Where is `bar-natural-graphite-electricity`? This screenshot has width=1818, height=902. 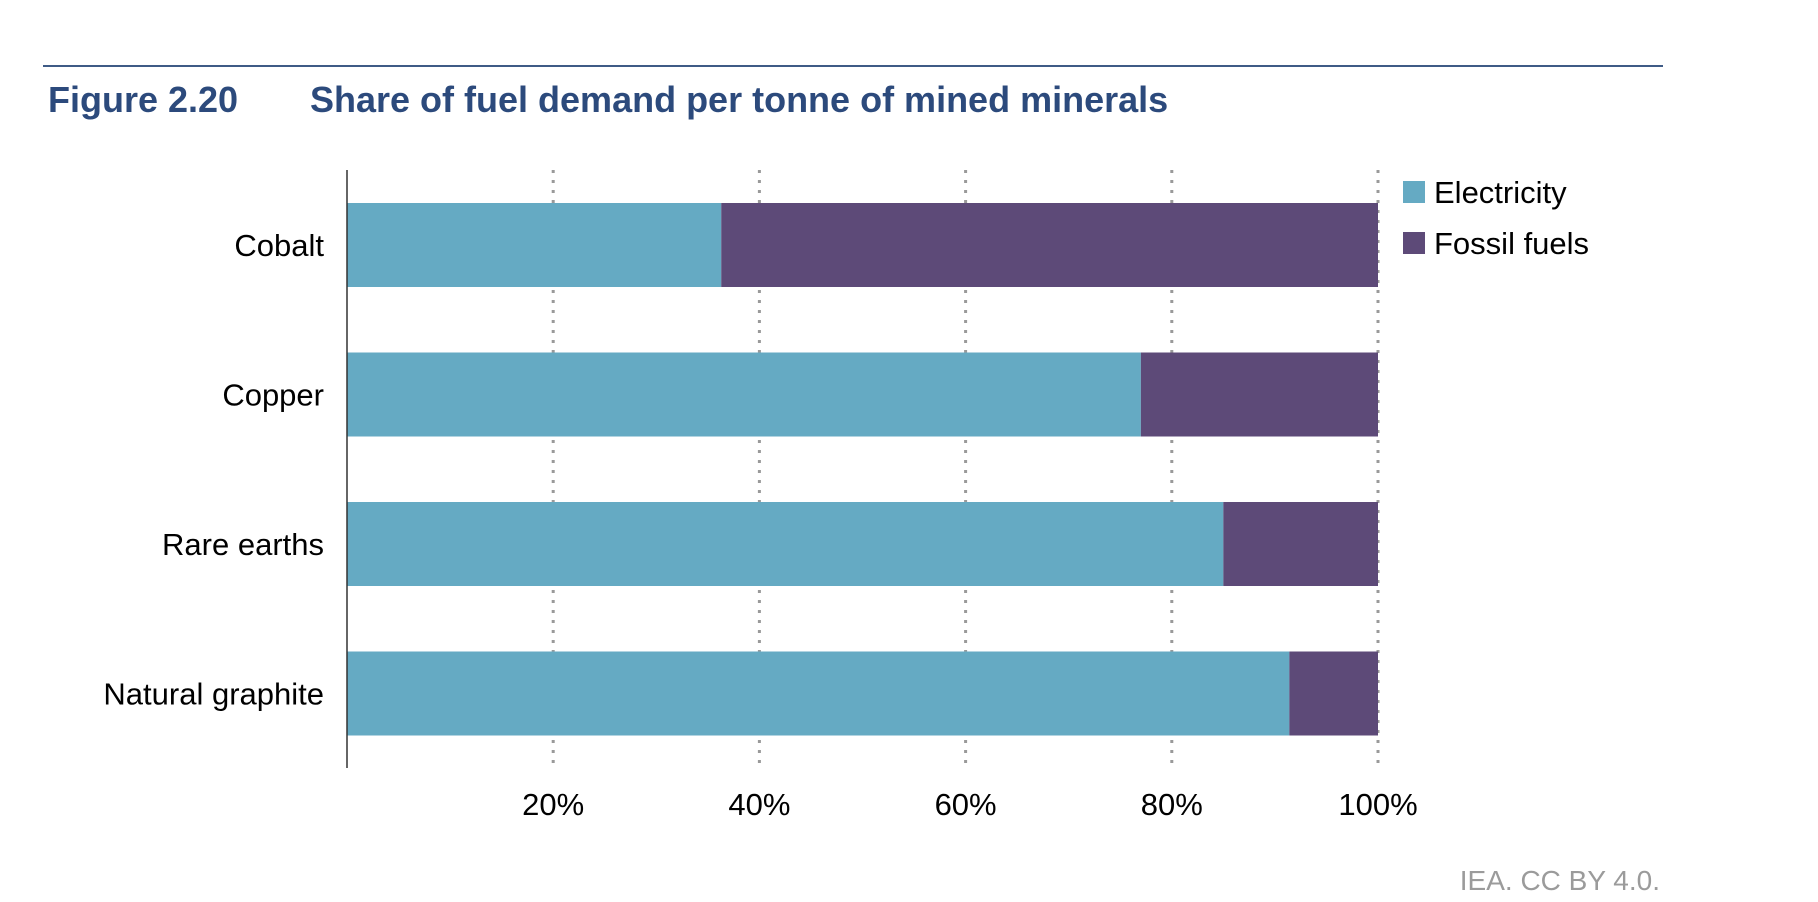
bar-natural-graphite-electricity is located at coordinates (818, 693).